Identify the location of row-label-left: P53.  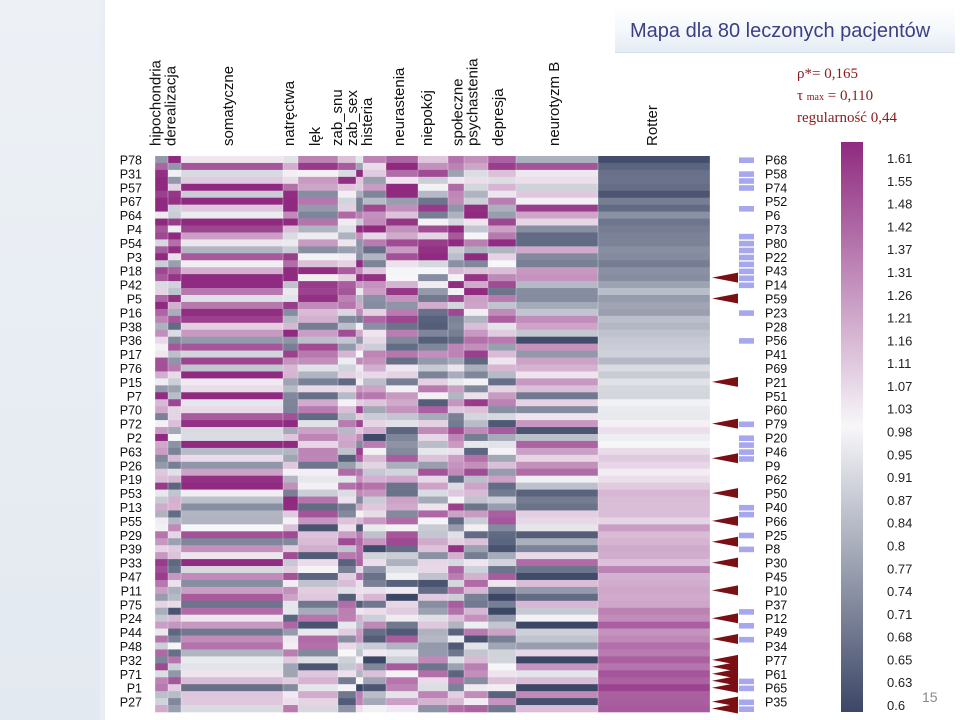
(131, 494).